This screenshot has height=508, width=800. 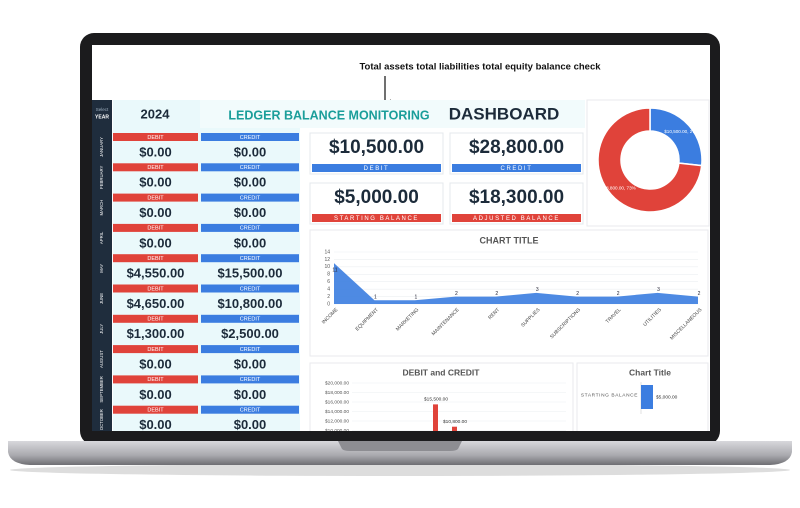 What do you see at coordinates (337, 412) in the screenshot?
I see `y-tick-label: $14,000.00` at bounding box center [337, 412].